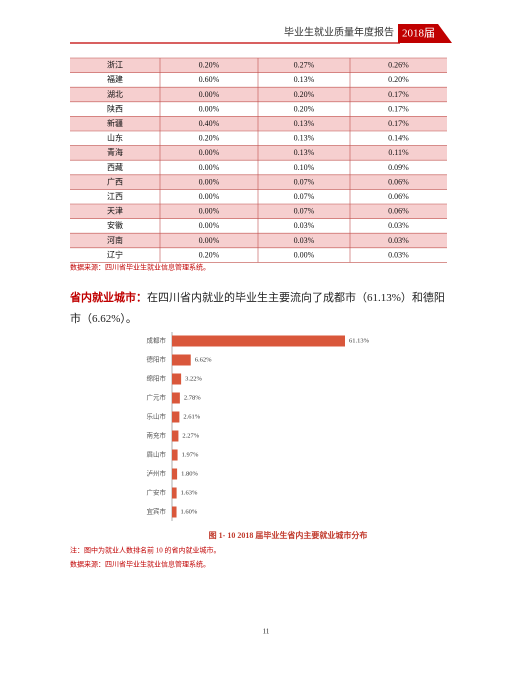 The image size is (508, 685). What do you see at coordinates (157, 434) in the screenshot?
I see `category-label: 南充市` at bounding box center [157, 434].